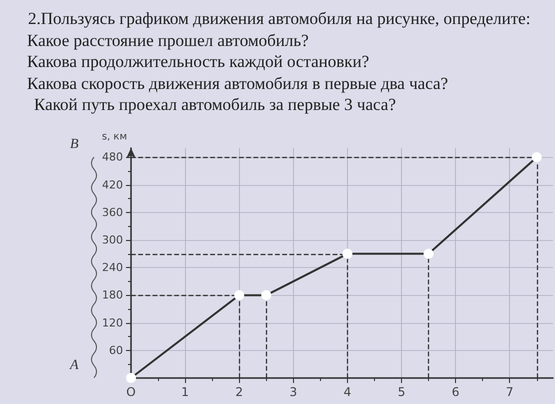 This screenshot has height=404, width=555. Describe the element at coordinates (456, 392) in the screenshot. I see `x-tick-label: 6` at that location.